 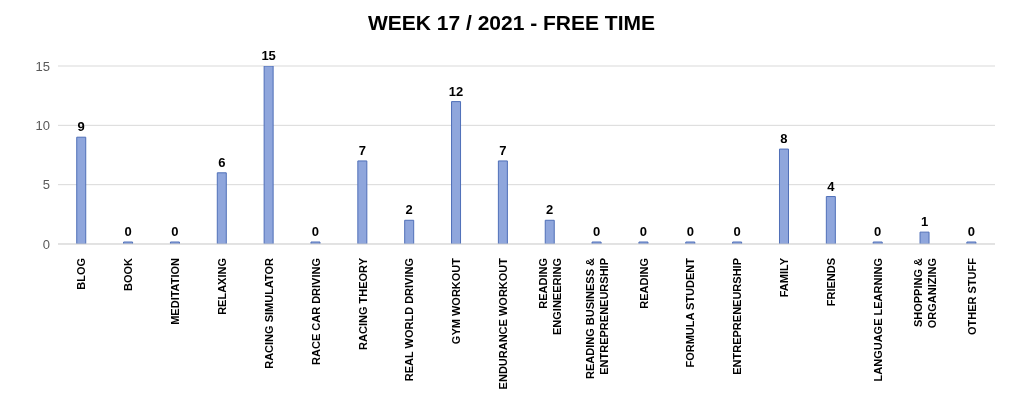 I want to click on x-tick-label: BLOG, so click(x=81, y=274).